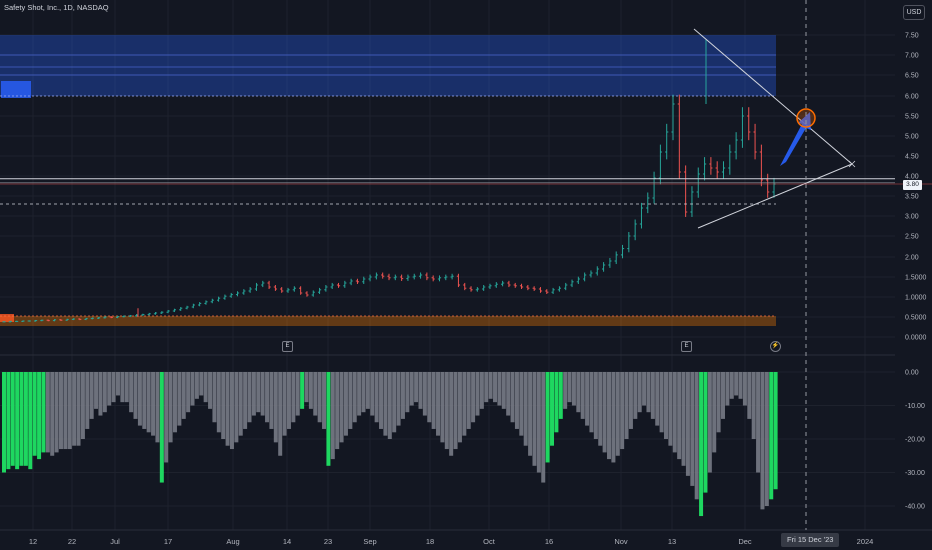 This screenshot has height=550, width=932. What do you see at coordinates (773, 96) in the screenshot?
I see `triangle-upper-line` at bounding box center [773, 96].